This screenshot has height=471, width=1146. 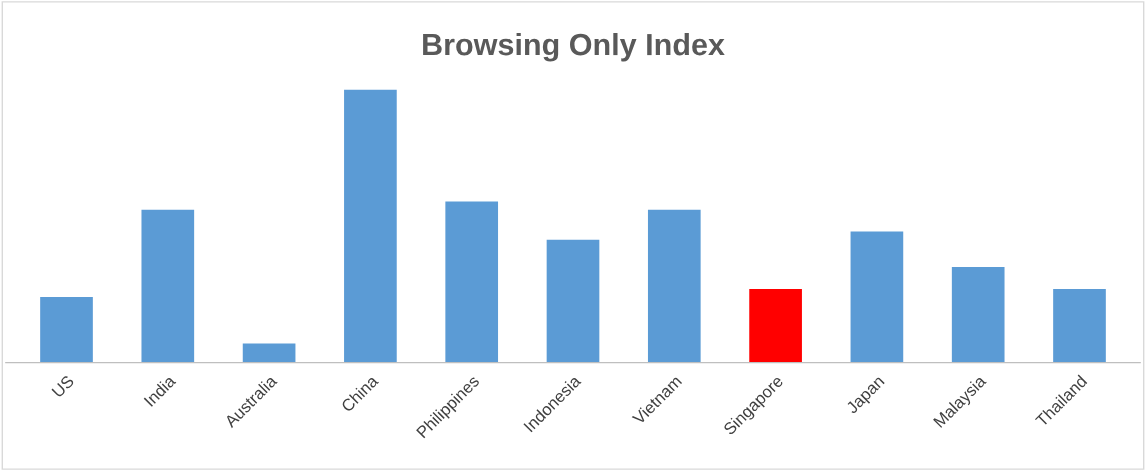 What do you see at coordinates (63, 386) in the screenshot?
I see `x-tick-label: US` at bounding box center [63, 386].